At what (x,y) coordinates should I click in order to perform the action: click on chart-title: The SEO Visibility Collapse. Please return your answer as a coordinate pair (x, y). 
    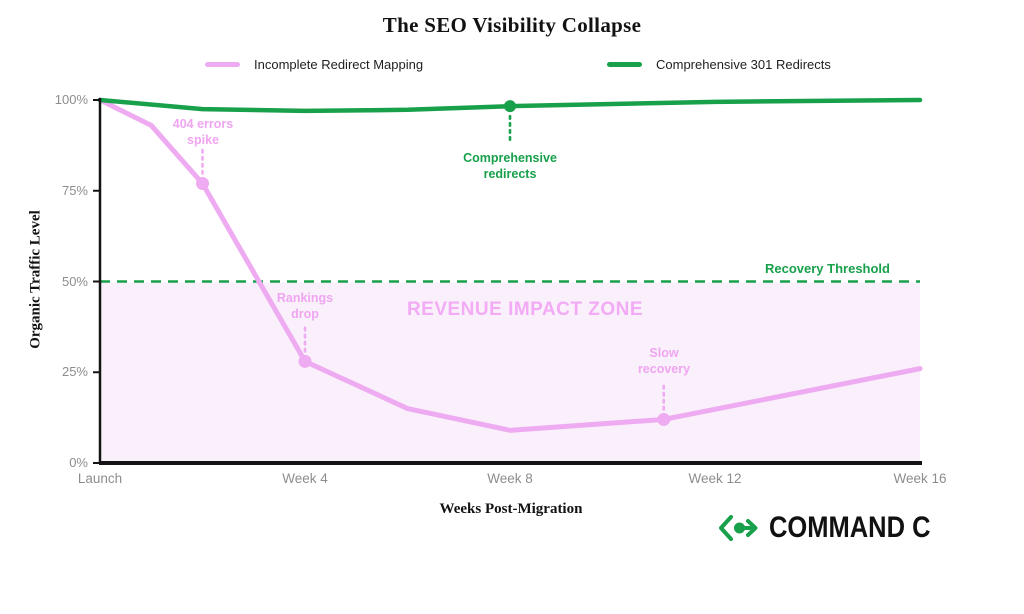
    Looking at the image, I should click on (512, 25).